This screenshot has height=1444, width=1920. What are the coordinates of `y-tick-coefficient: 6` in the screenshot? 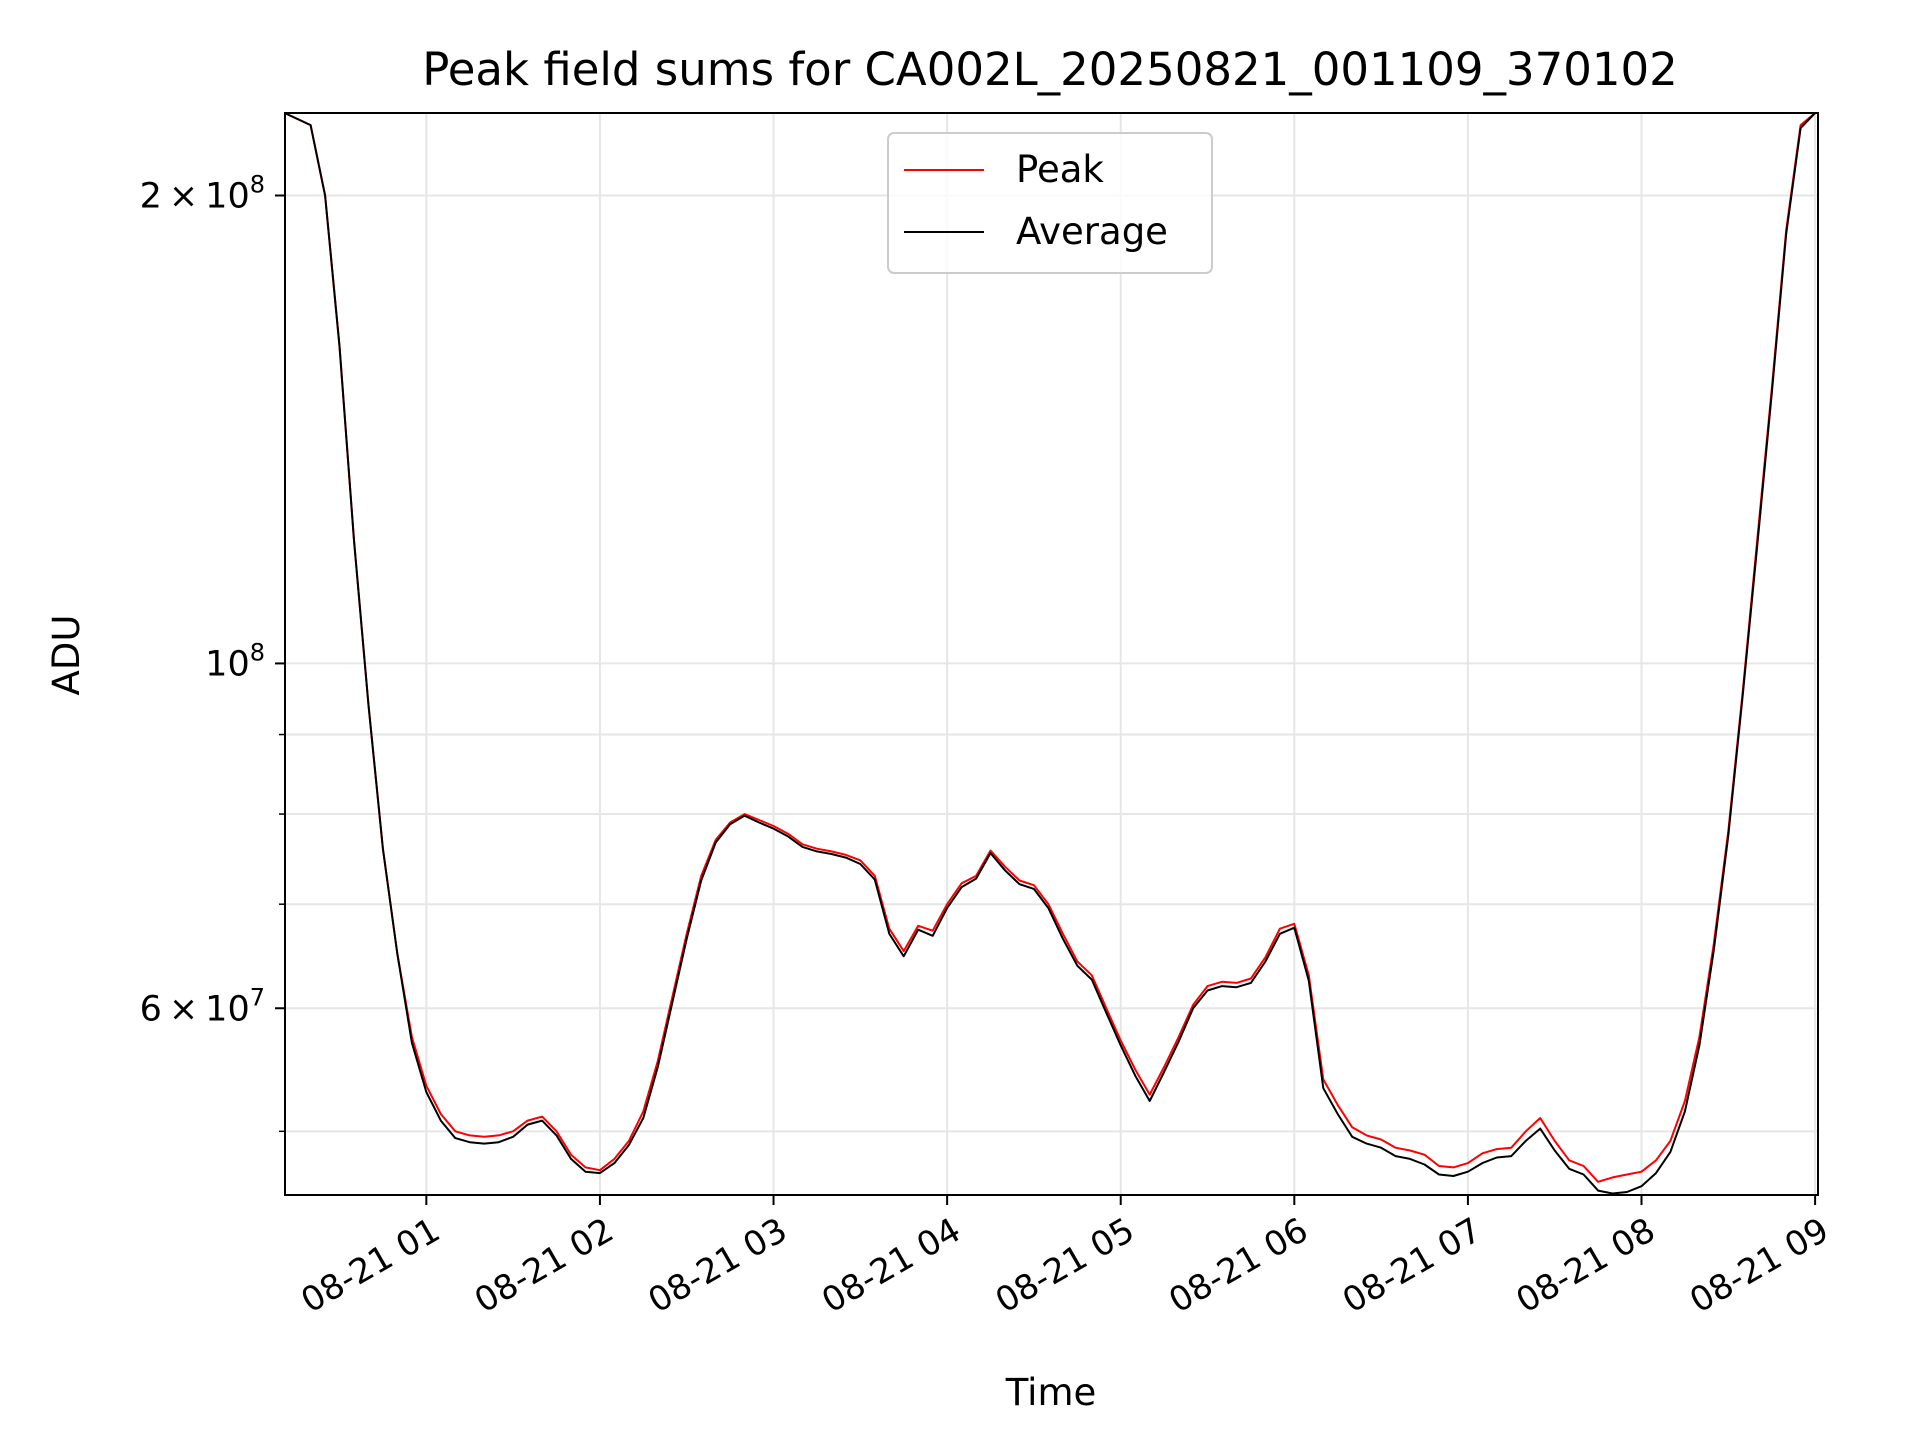 It's located at (151, 1009).